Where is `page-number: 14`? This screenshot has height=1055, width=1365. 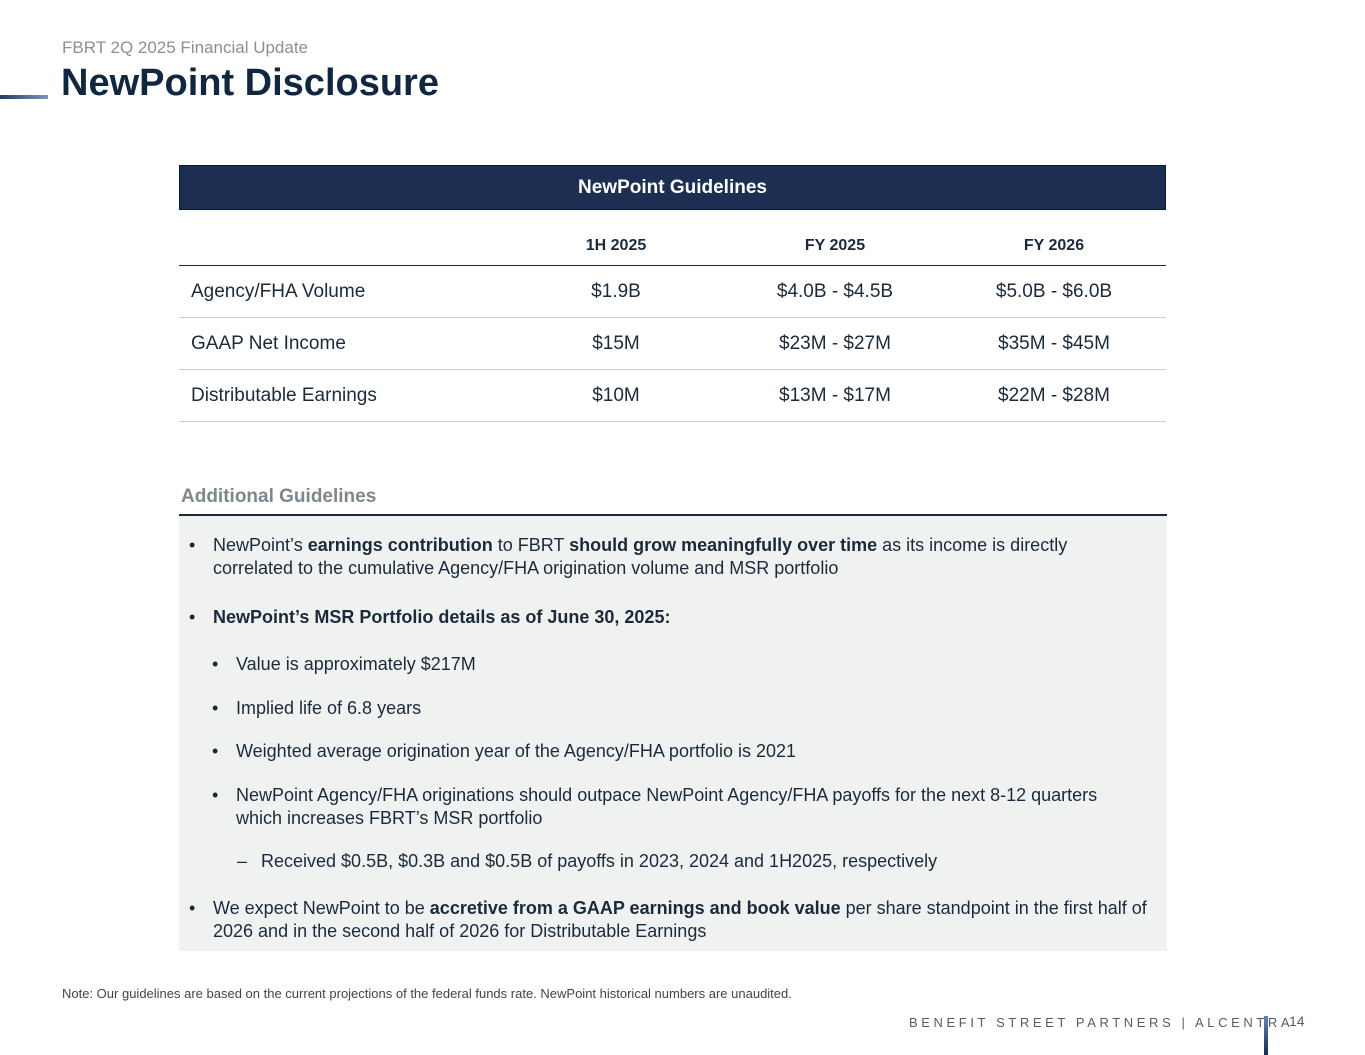
page-number: 14 is located at coordinates (1297, 1021).